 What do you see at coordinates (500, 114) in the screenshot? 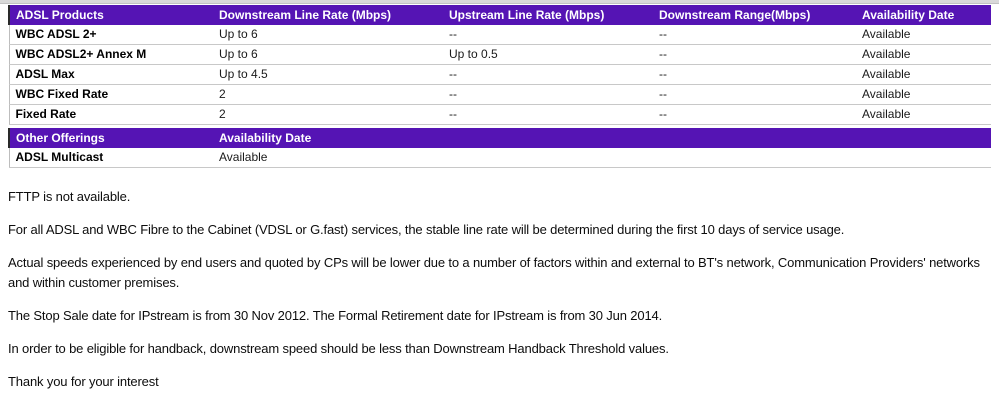
I see `table-row: Fixed Rate 2 -- -- Available` at bounding box center [500, 114].